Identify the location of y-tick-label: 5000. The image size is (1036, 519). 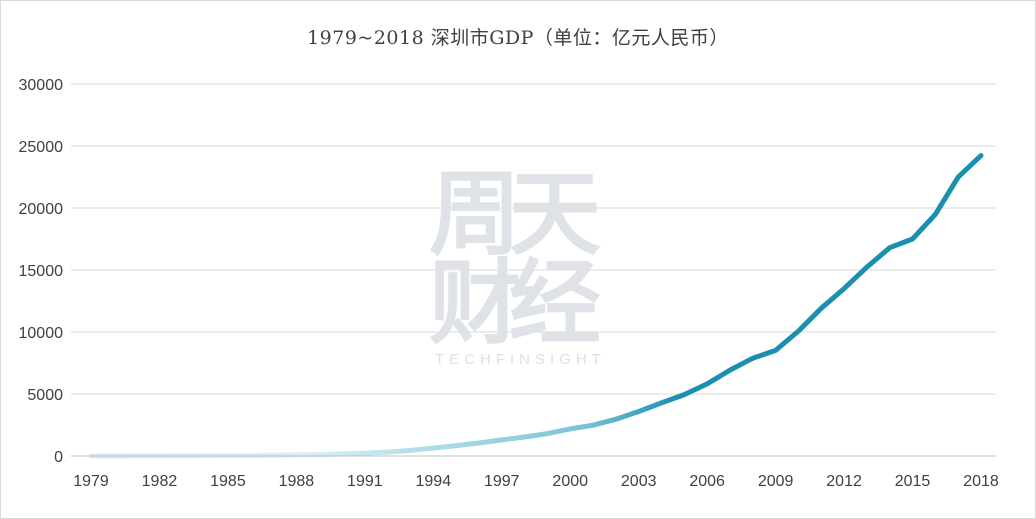
(45, 395).